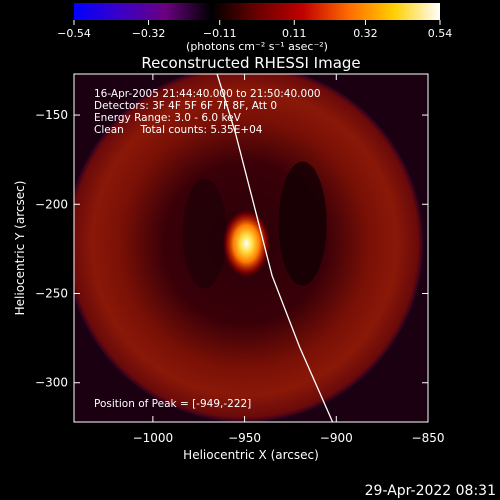  Describe the element at coordinates (168, 118) in the screenshot. I see `annotation-energy: Energy Range: 3.0 - 6.0 keV` at that location.